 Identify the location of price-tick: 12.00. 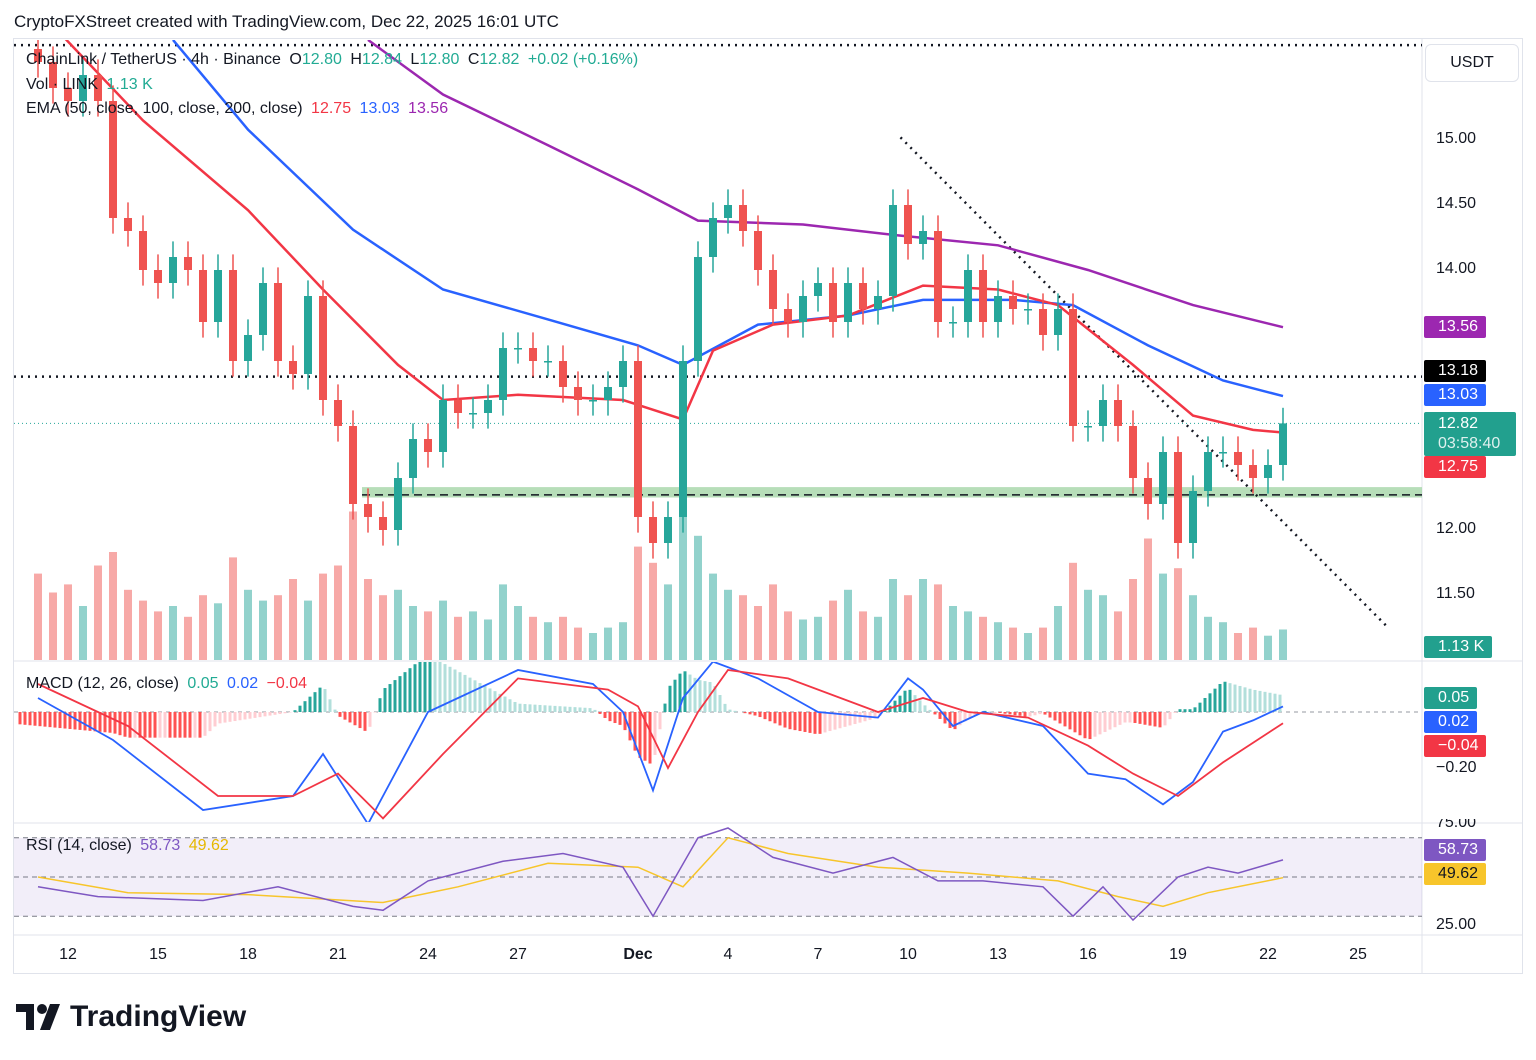
(1456, 528).